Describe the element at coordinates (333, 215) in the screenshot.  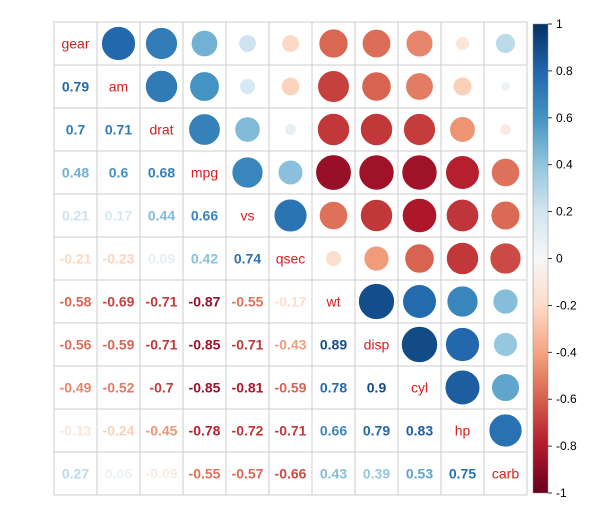
I see `correlation-circle-vs-wt` at that location.